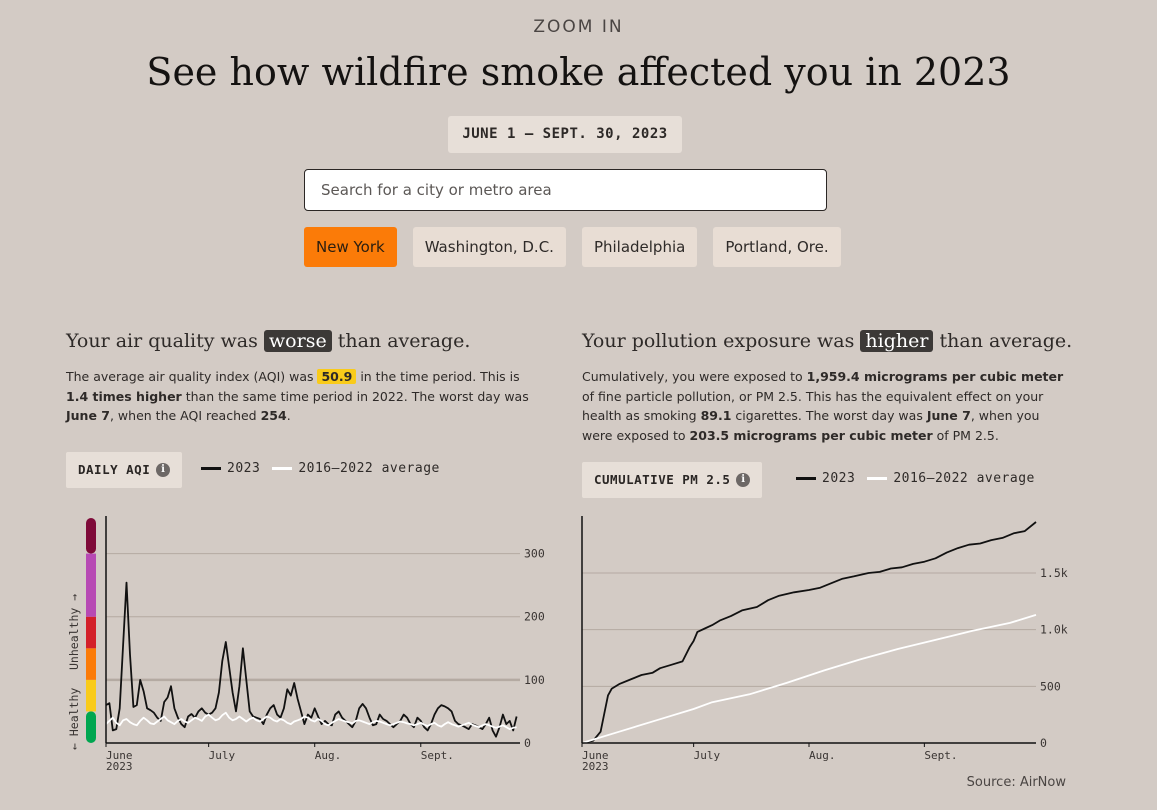 This screenshot has width=1157, height=810. I want to click on summary-text: Cumulatively, you were exposed to, so click(692, 376).